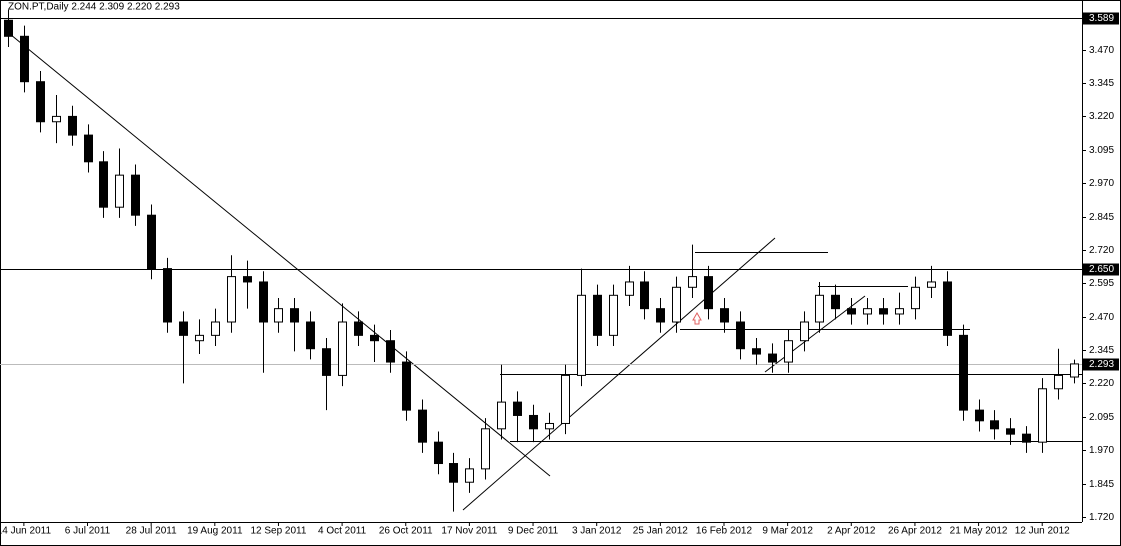 The height and width of the screenshot is (546, 1121). I want to click on price-label: 2.293, so click(1101, 364).